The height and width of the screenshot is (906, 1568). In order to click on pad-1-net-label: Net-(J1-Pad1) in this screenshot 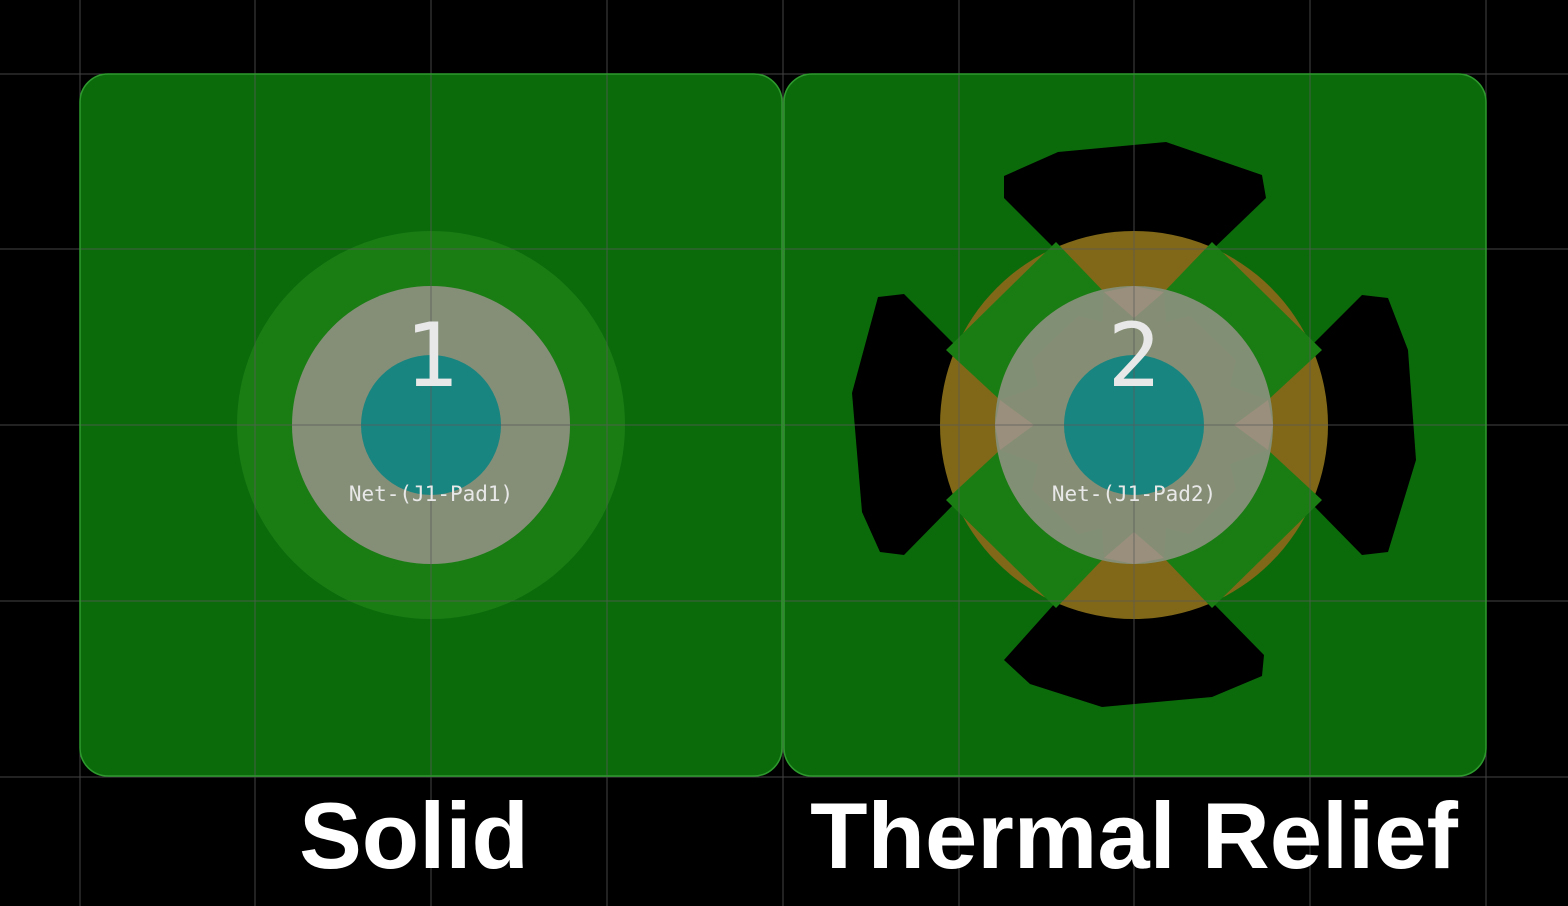, I will do `click(431, 494)`.